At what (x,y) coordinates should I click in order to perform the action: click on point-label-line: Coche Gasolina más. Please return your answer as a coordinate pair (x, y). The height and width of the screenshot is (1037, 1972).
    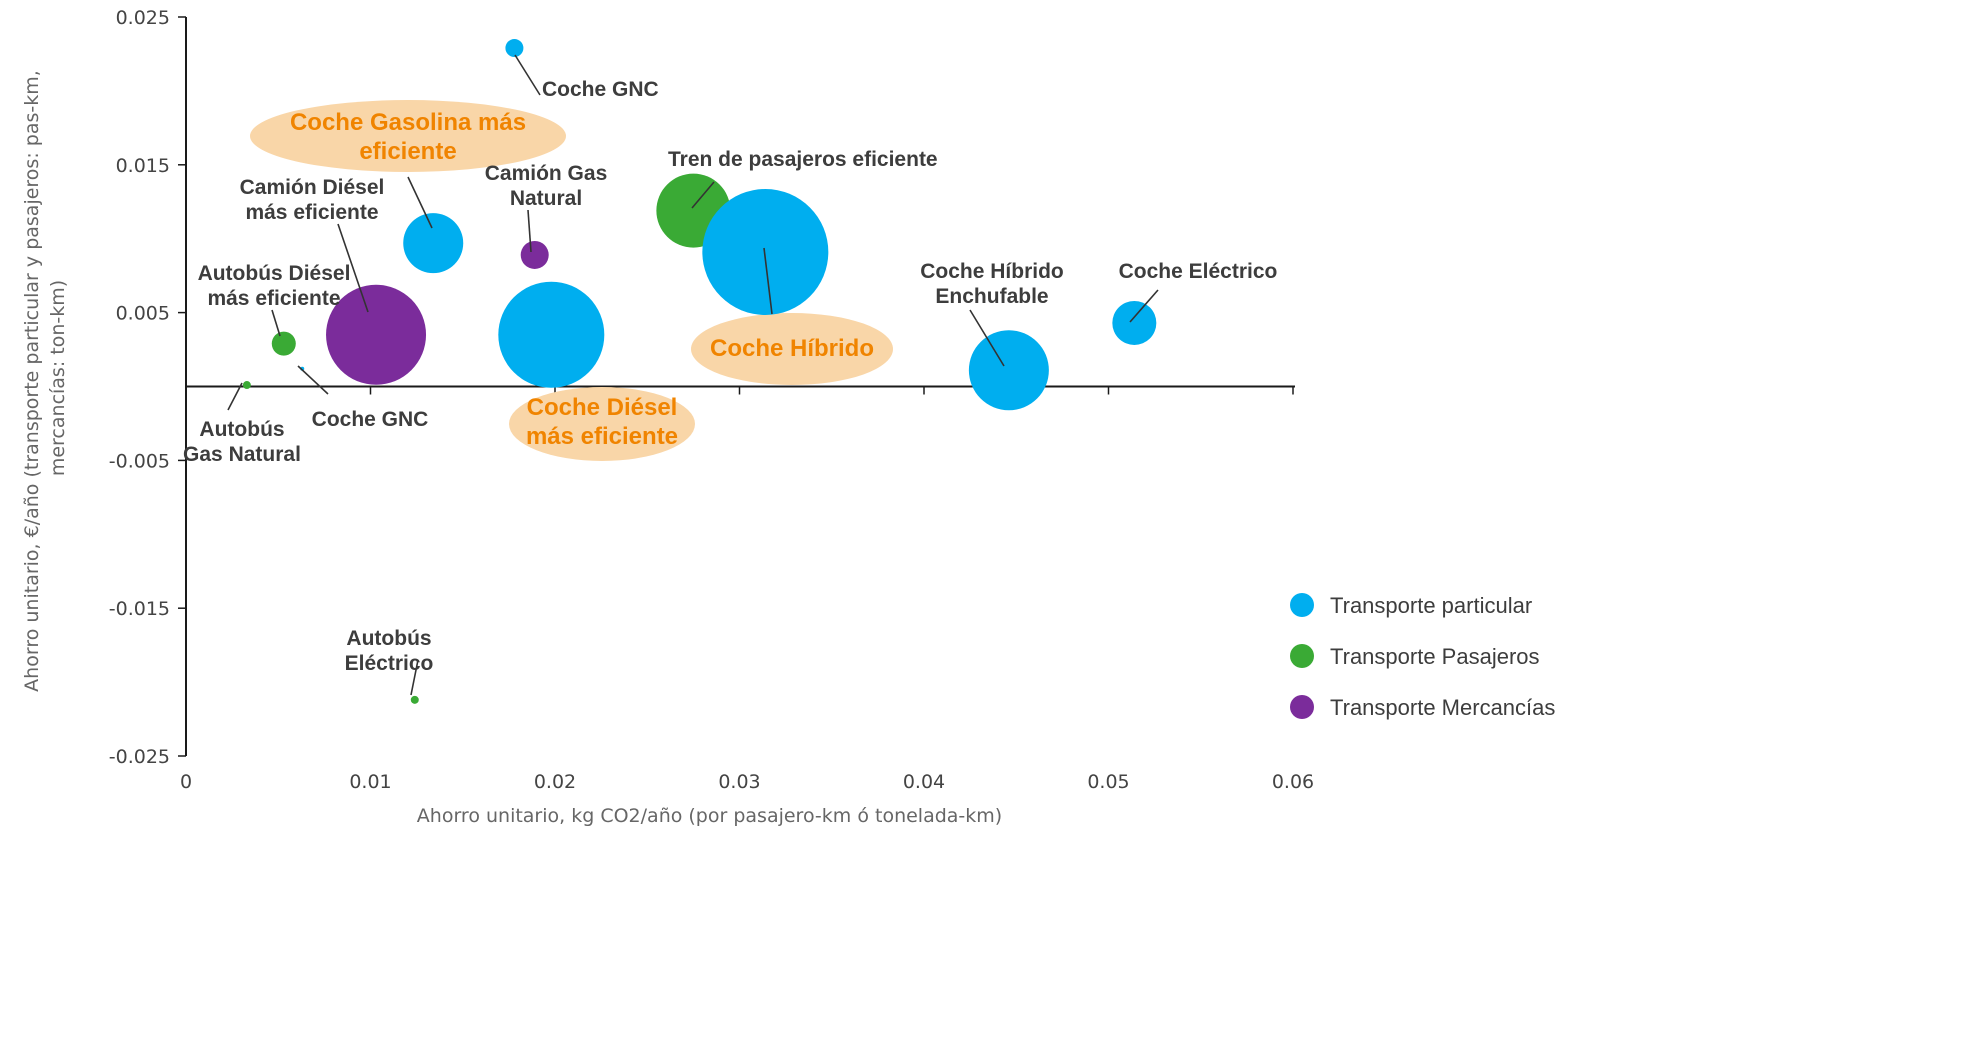
    Looking at the image, I should click on (408, 122).